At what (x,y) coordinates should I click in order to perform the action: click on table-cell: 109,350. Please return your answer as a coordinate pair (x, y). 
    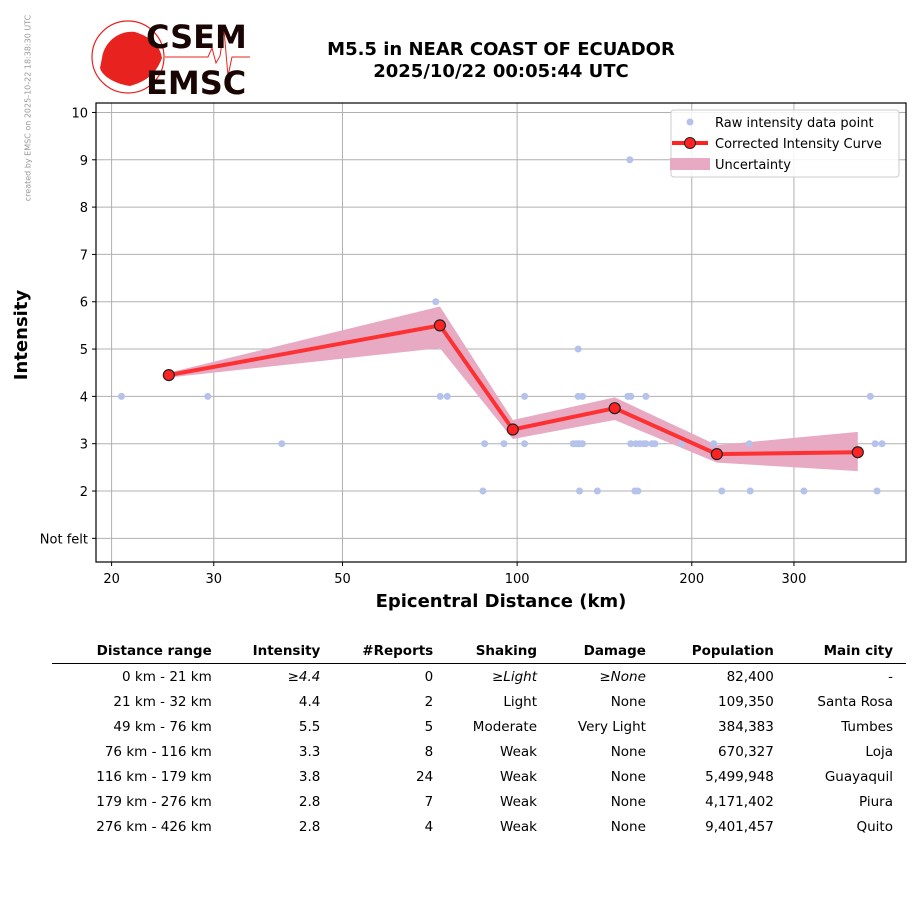
    Looking at the image, I should click on (746, 701).